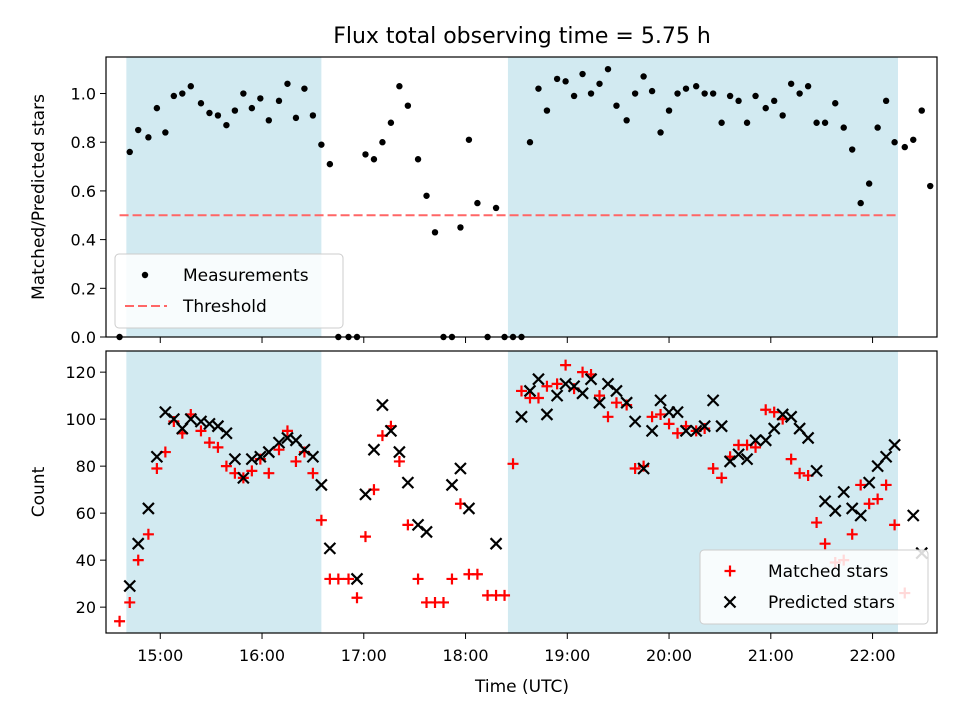 The height and width of the screenshot is (720, 960). What do you see at coordinates (567, 655) in the screenshot?
I see `x-tick-label: 19:00` at bounding box center [567, 655].